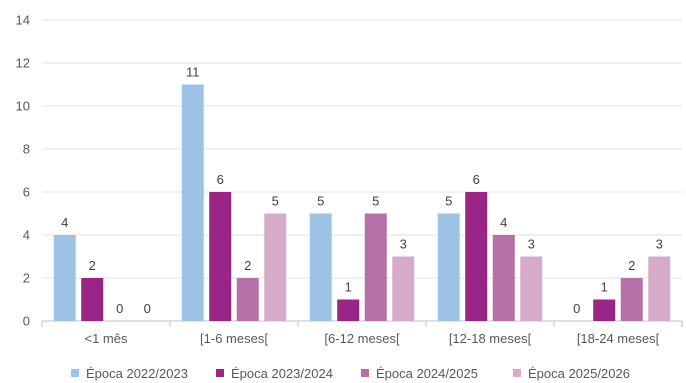 Image resolution: width=686 pixels, height=383 pixels. Describe the element at coordinates (23, 106) in the screenshot. I see `y-tick-label: 10` at that location.